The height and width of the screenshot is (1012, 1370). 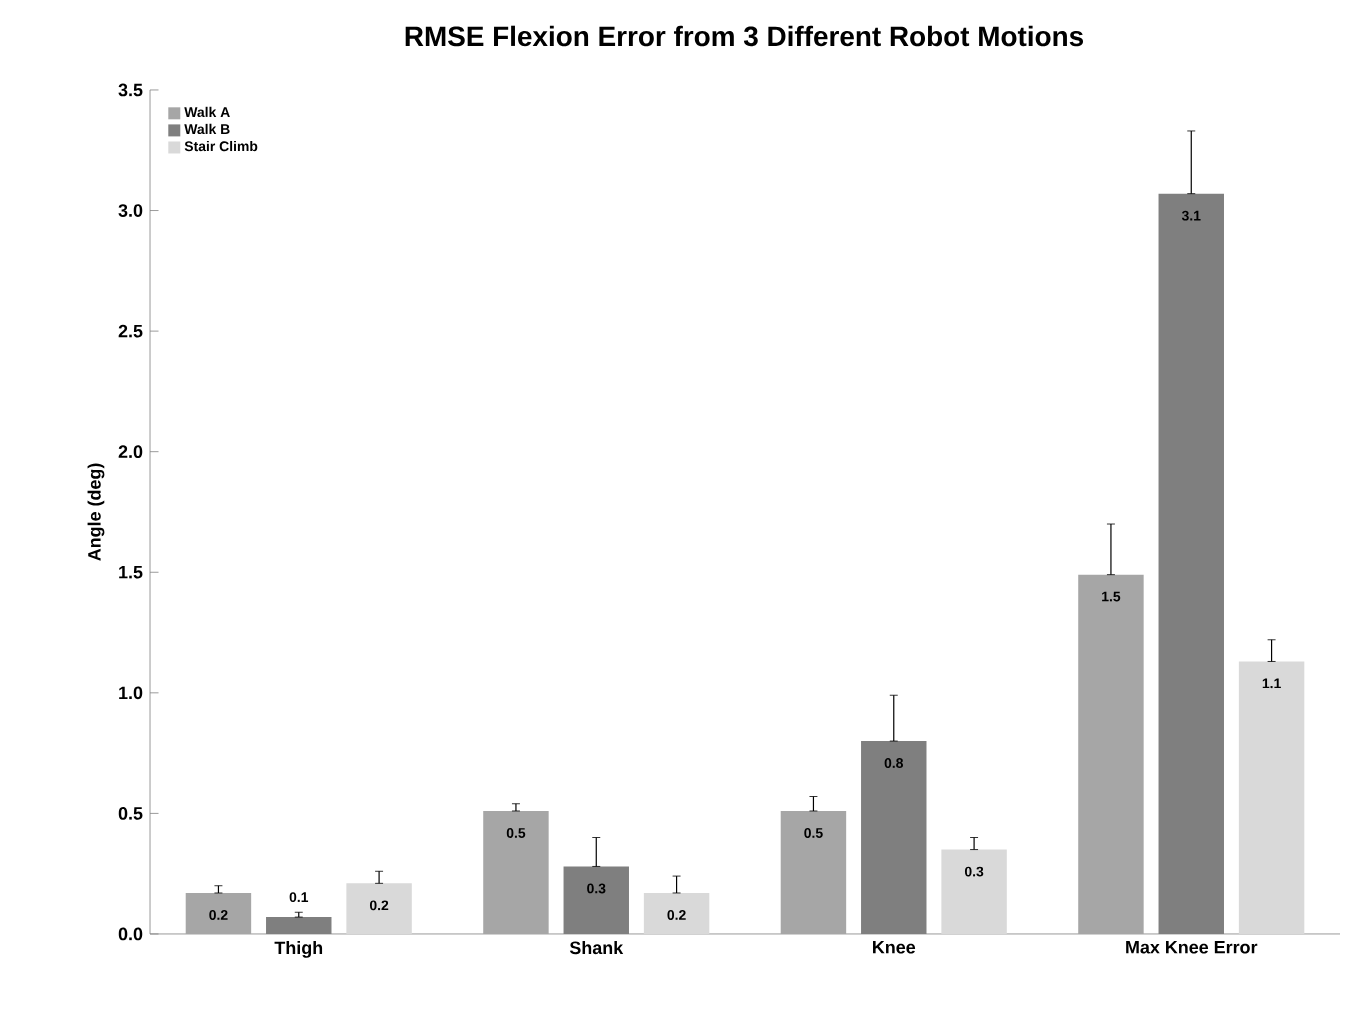 What do you see at coordinates (130, 934) in the screenshot?
I see `y-tick-label: 0.0` at bounding box center [130, 934].